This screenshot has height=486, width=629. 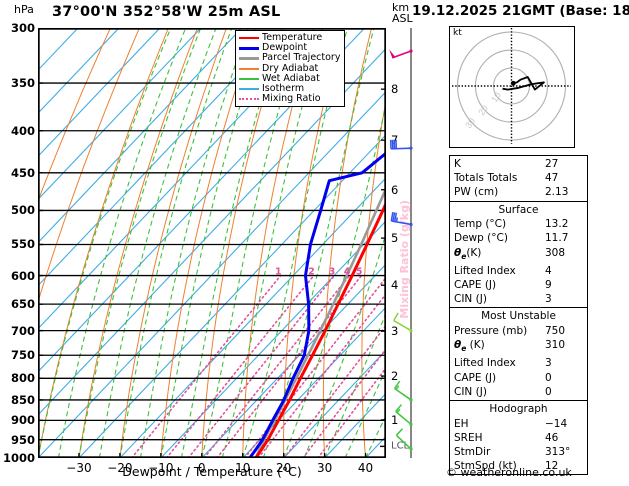 I want to click on mixing-ratio-label-3: 3, so click(x=332, y=272).